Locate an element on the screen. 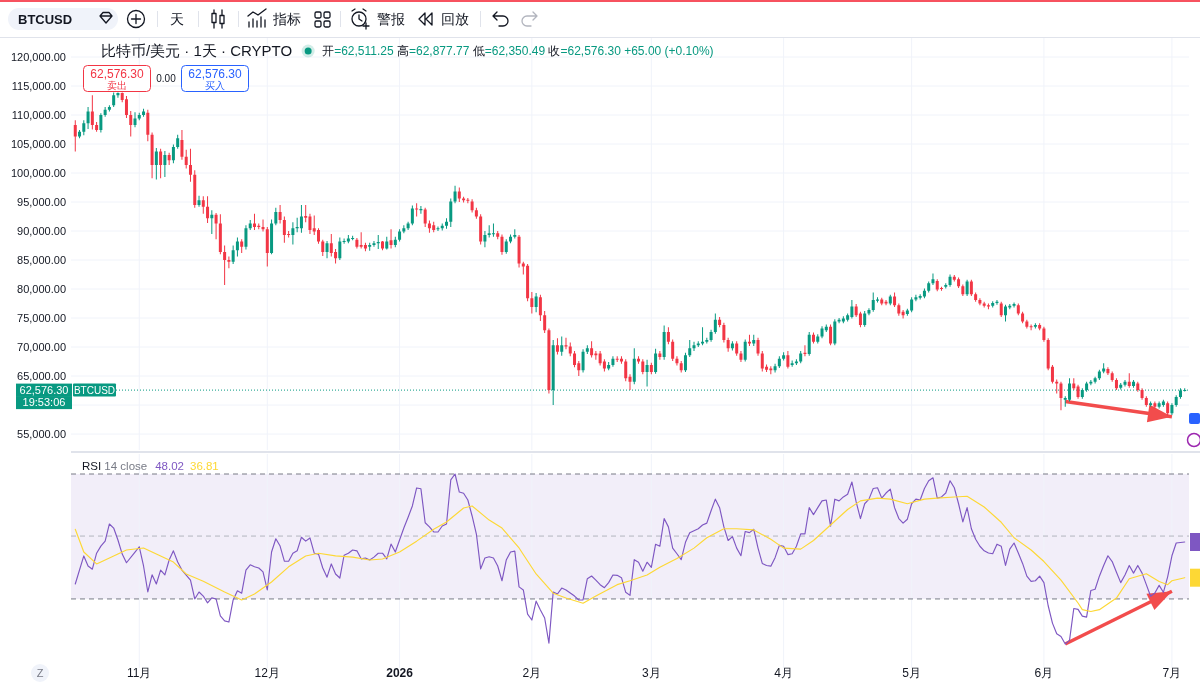 The height and width of the screenshot is (691, 1200). text: 回放 is located at coordinates (455, 19).